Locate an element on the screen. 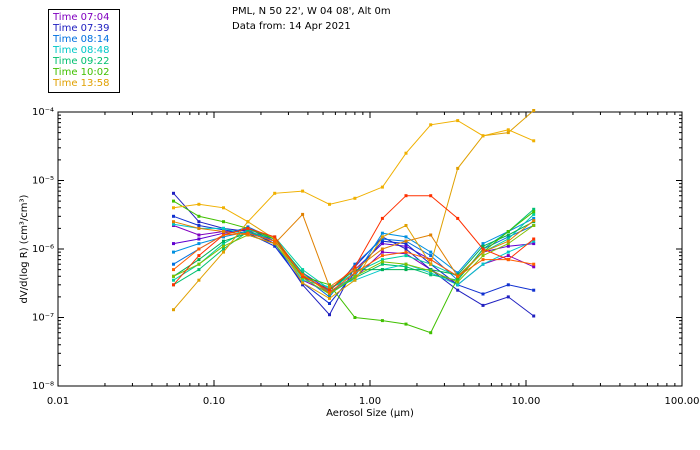 Image resolution: width=700 pixels, height=450 pixels. y-tick-label: 10⁻⁸ is located at coordinates (43, 386).